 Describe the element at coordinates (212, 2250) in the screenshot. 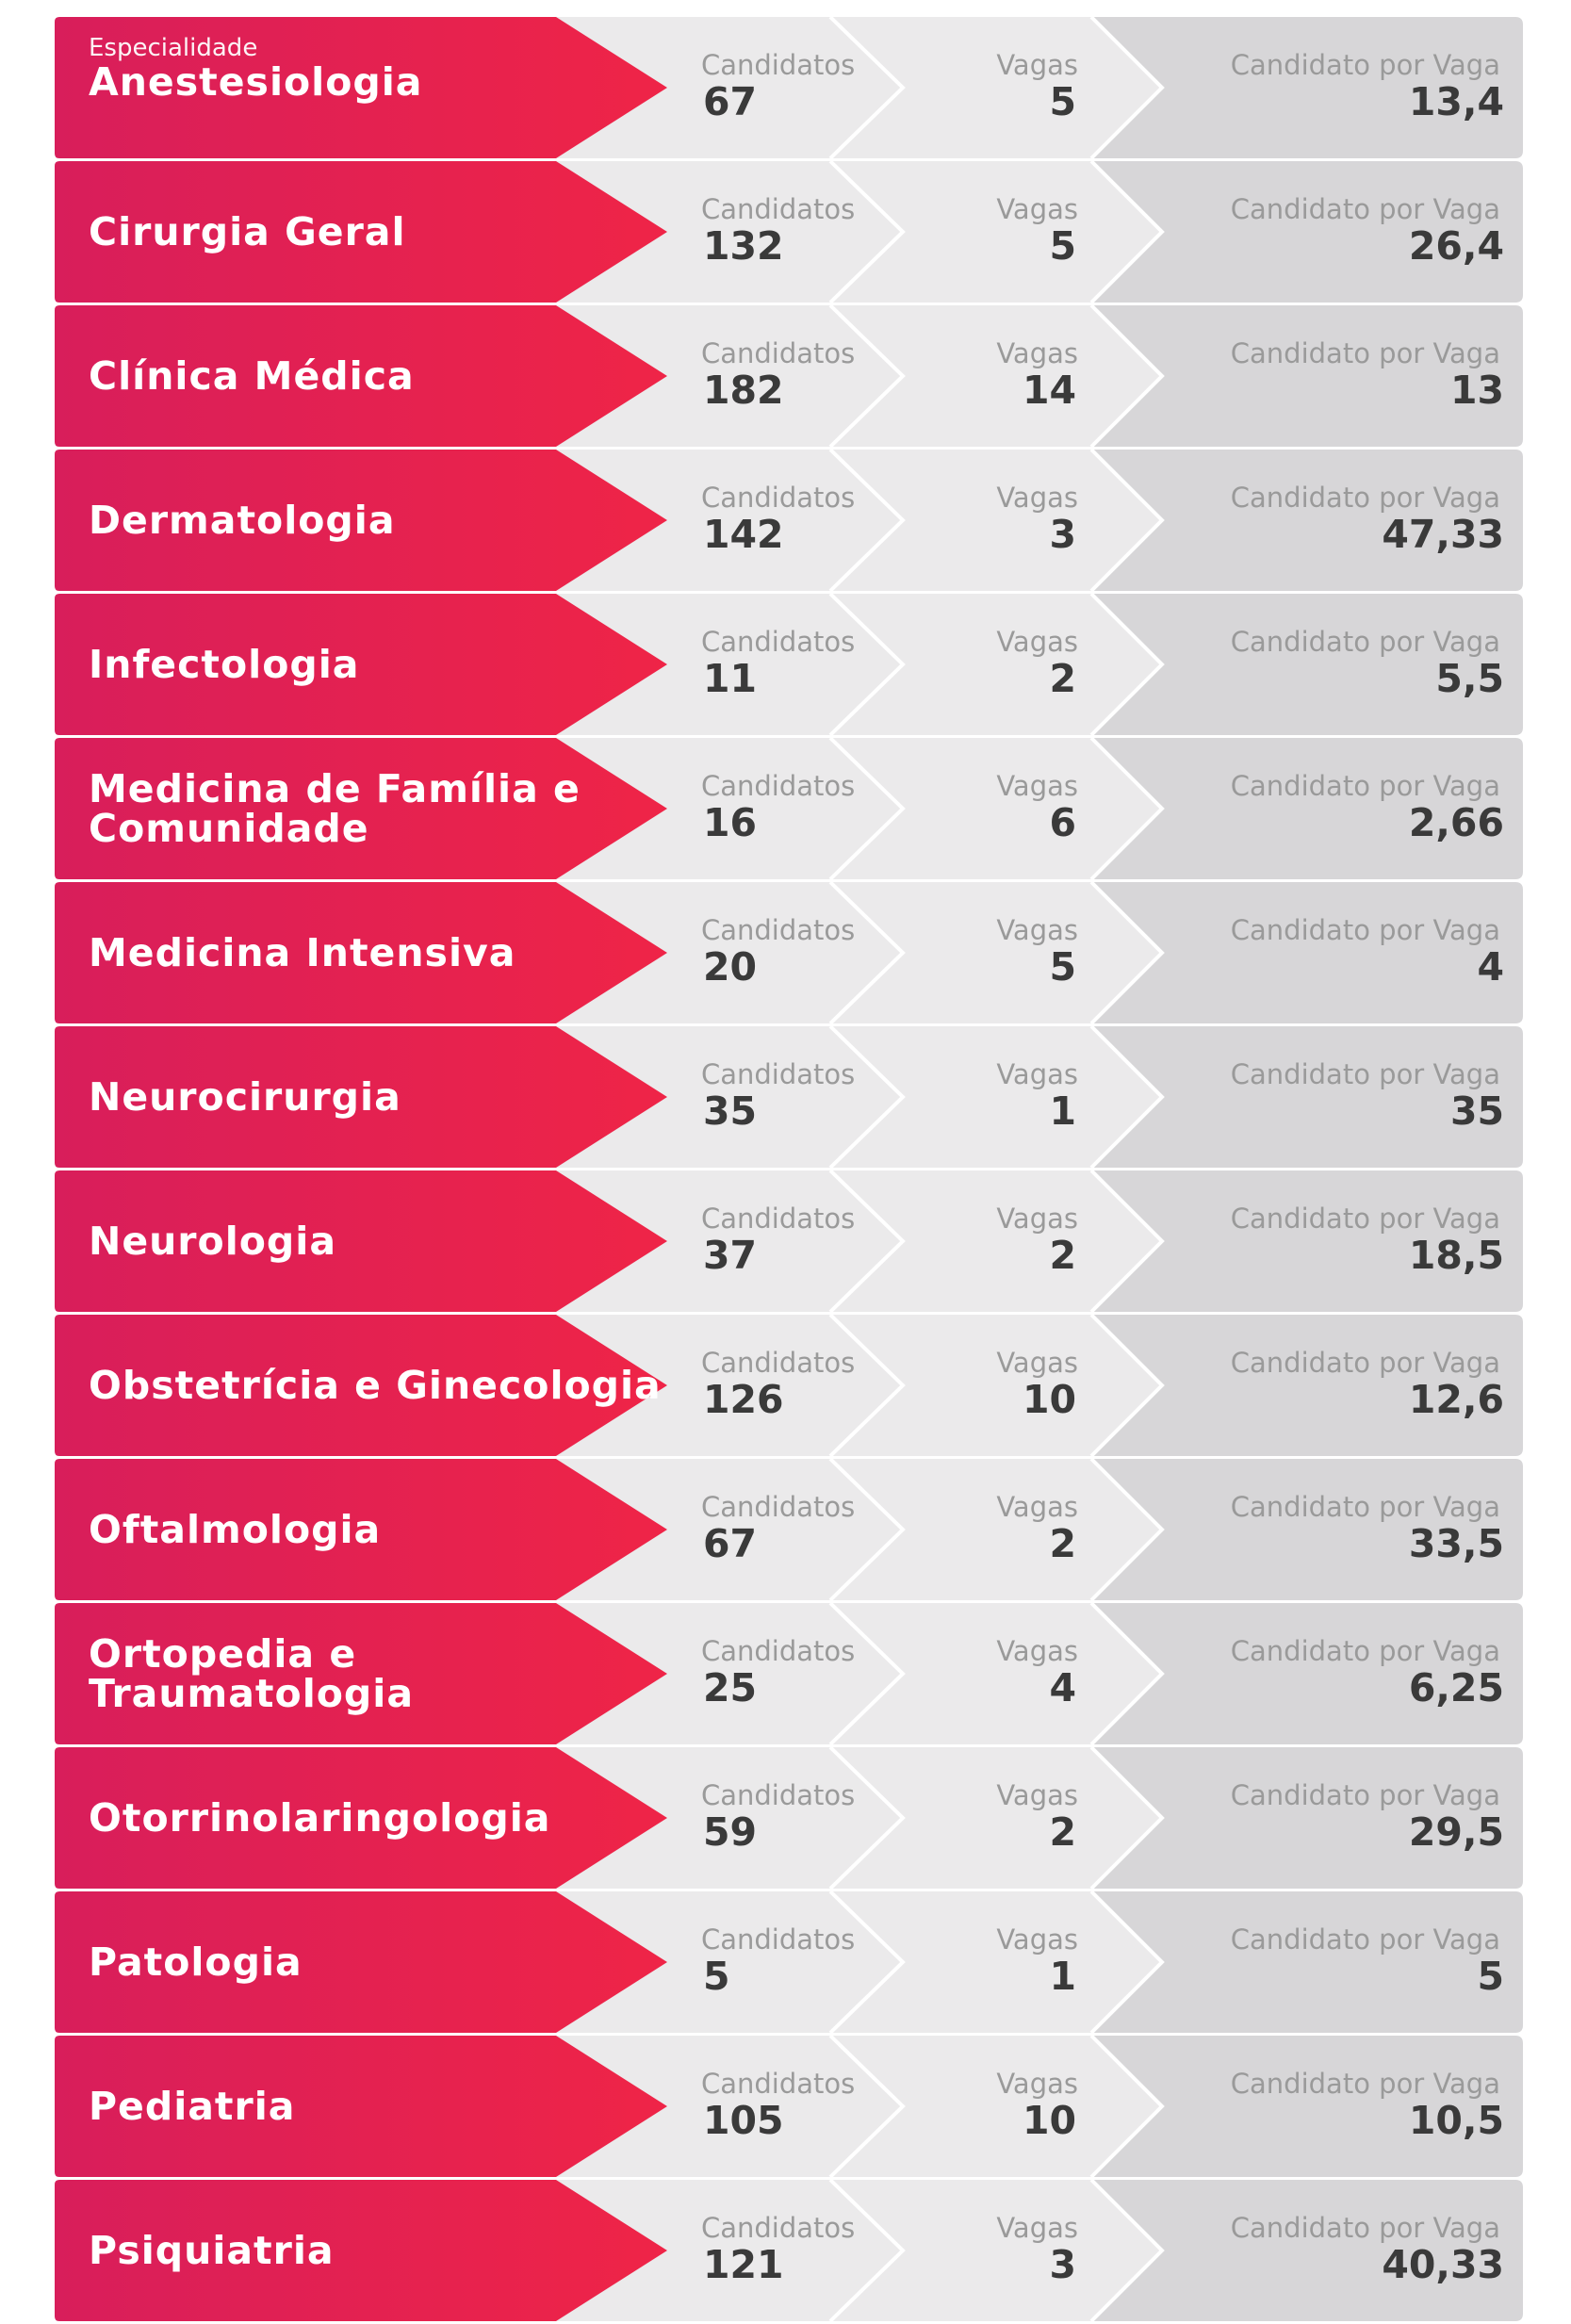

I see `specialty-name: Psiquiatria` at that location.